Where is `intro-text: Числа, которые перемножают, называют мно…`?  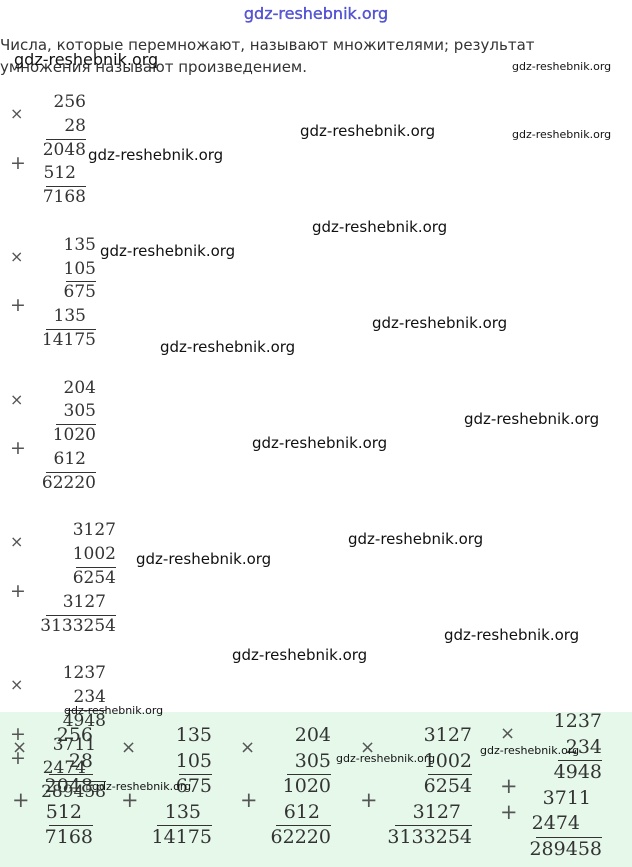 intro-text: Числа, которые перемножают, называют мно… is located at coordinates (267, 56).